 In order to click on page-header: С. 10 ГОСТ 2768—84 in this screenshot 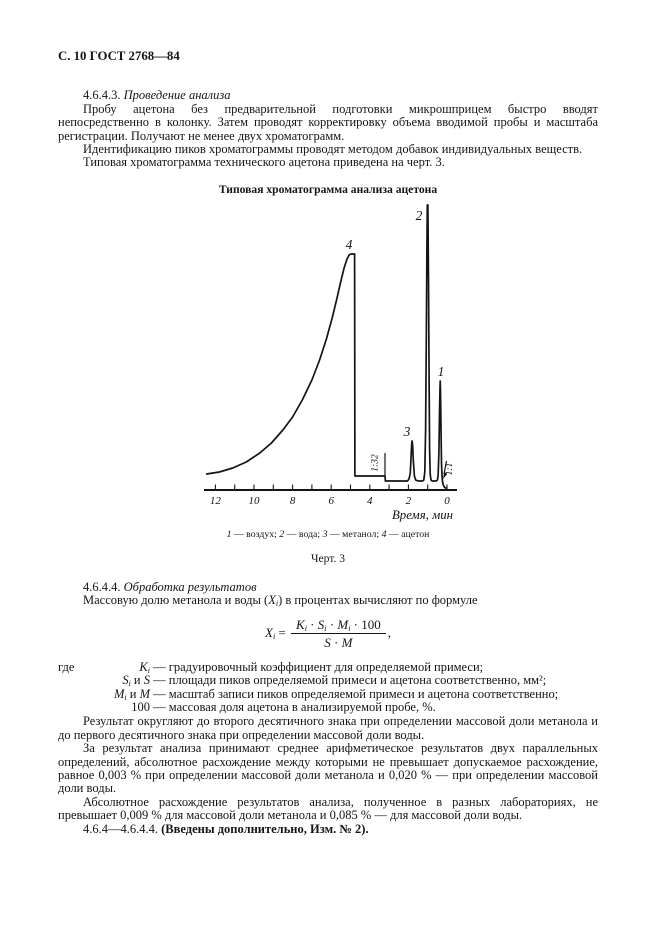, I will do `click(119, 56)`.